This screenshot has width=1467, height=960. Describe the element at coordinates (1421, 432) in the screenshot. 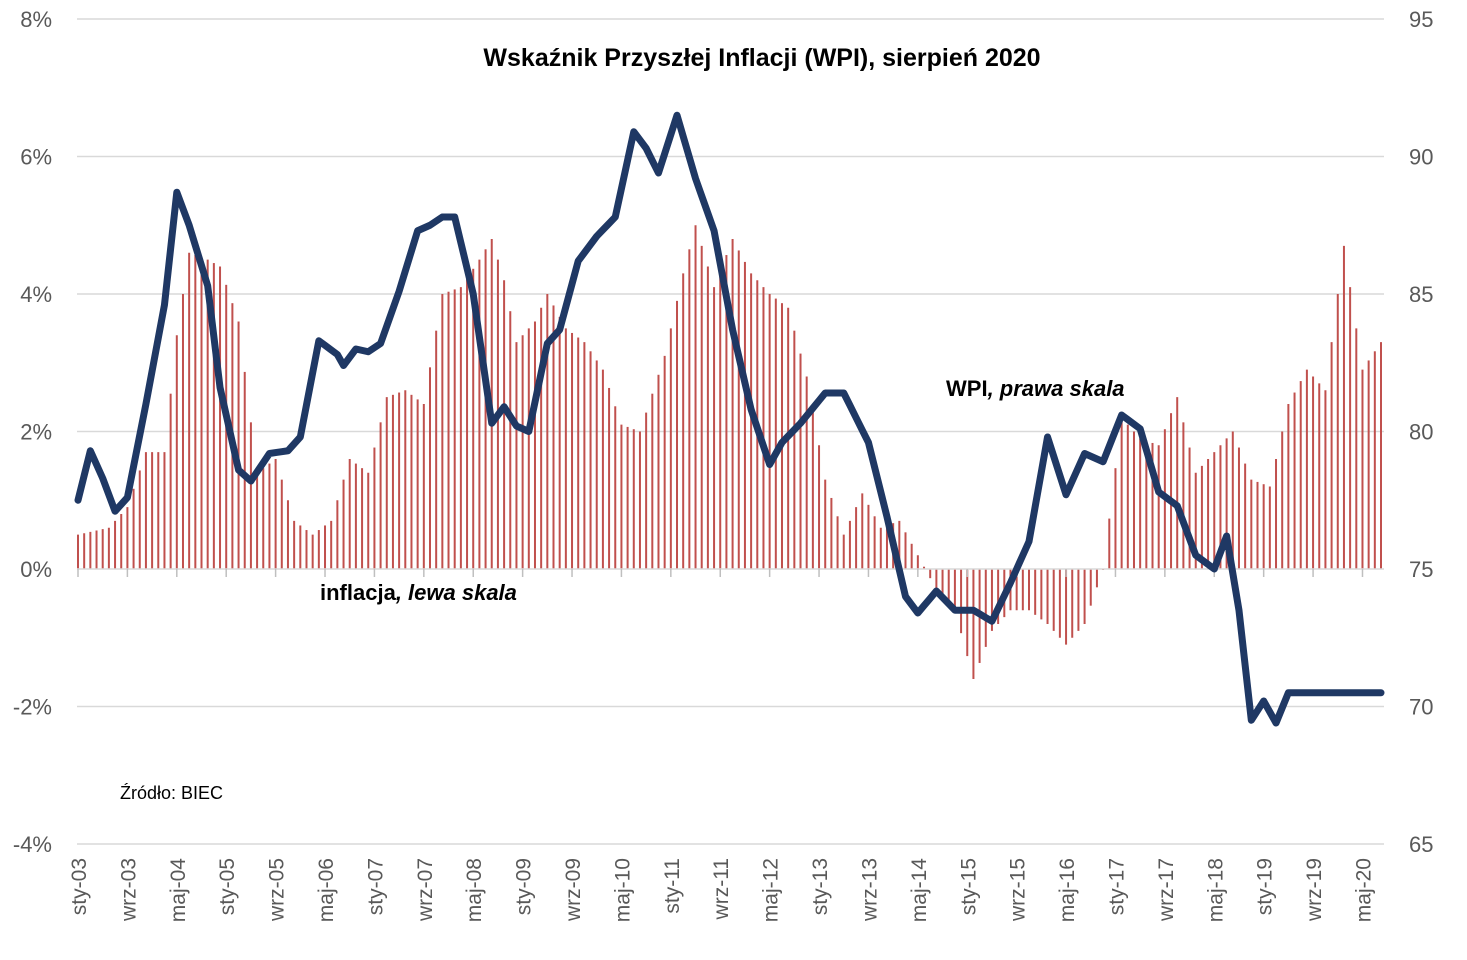

I see `right-axis-labels: 65 70 75 80 85 90 95` at that location.